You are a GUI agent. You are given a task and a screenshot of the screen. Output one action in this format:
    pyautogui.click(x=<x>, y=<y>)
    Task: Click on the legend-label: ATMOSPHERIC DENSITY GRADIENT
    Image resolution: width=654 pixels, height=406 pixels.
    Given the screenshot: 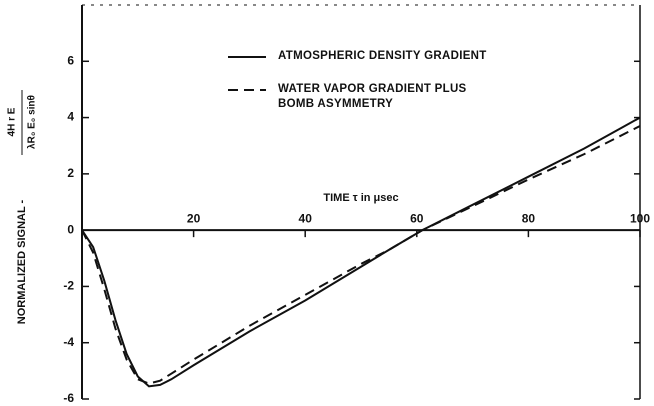 What is the action you would take?
    pyautogui.click(x=382, y=56)
    